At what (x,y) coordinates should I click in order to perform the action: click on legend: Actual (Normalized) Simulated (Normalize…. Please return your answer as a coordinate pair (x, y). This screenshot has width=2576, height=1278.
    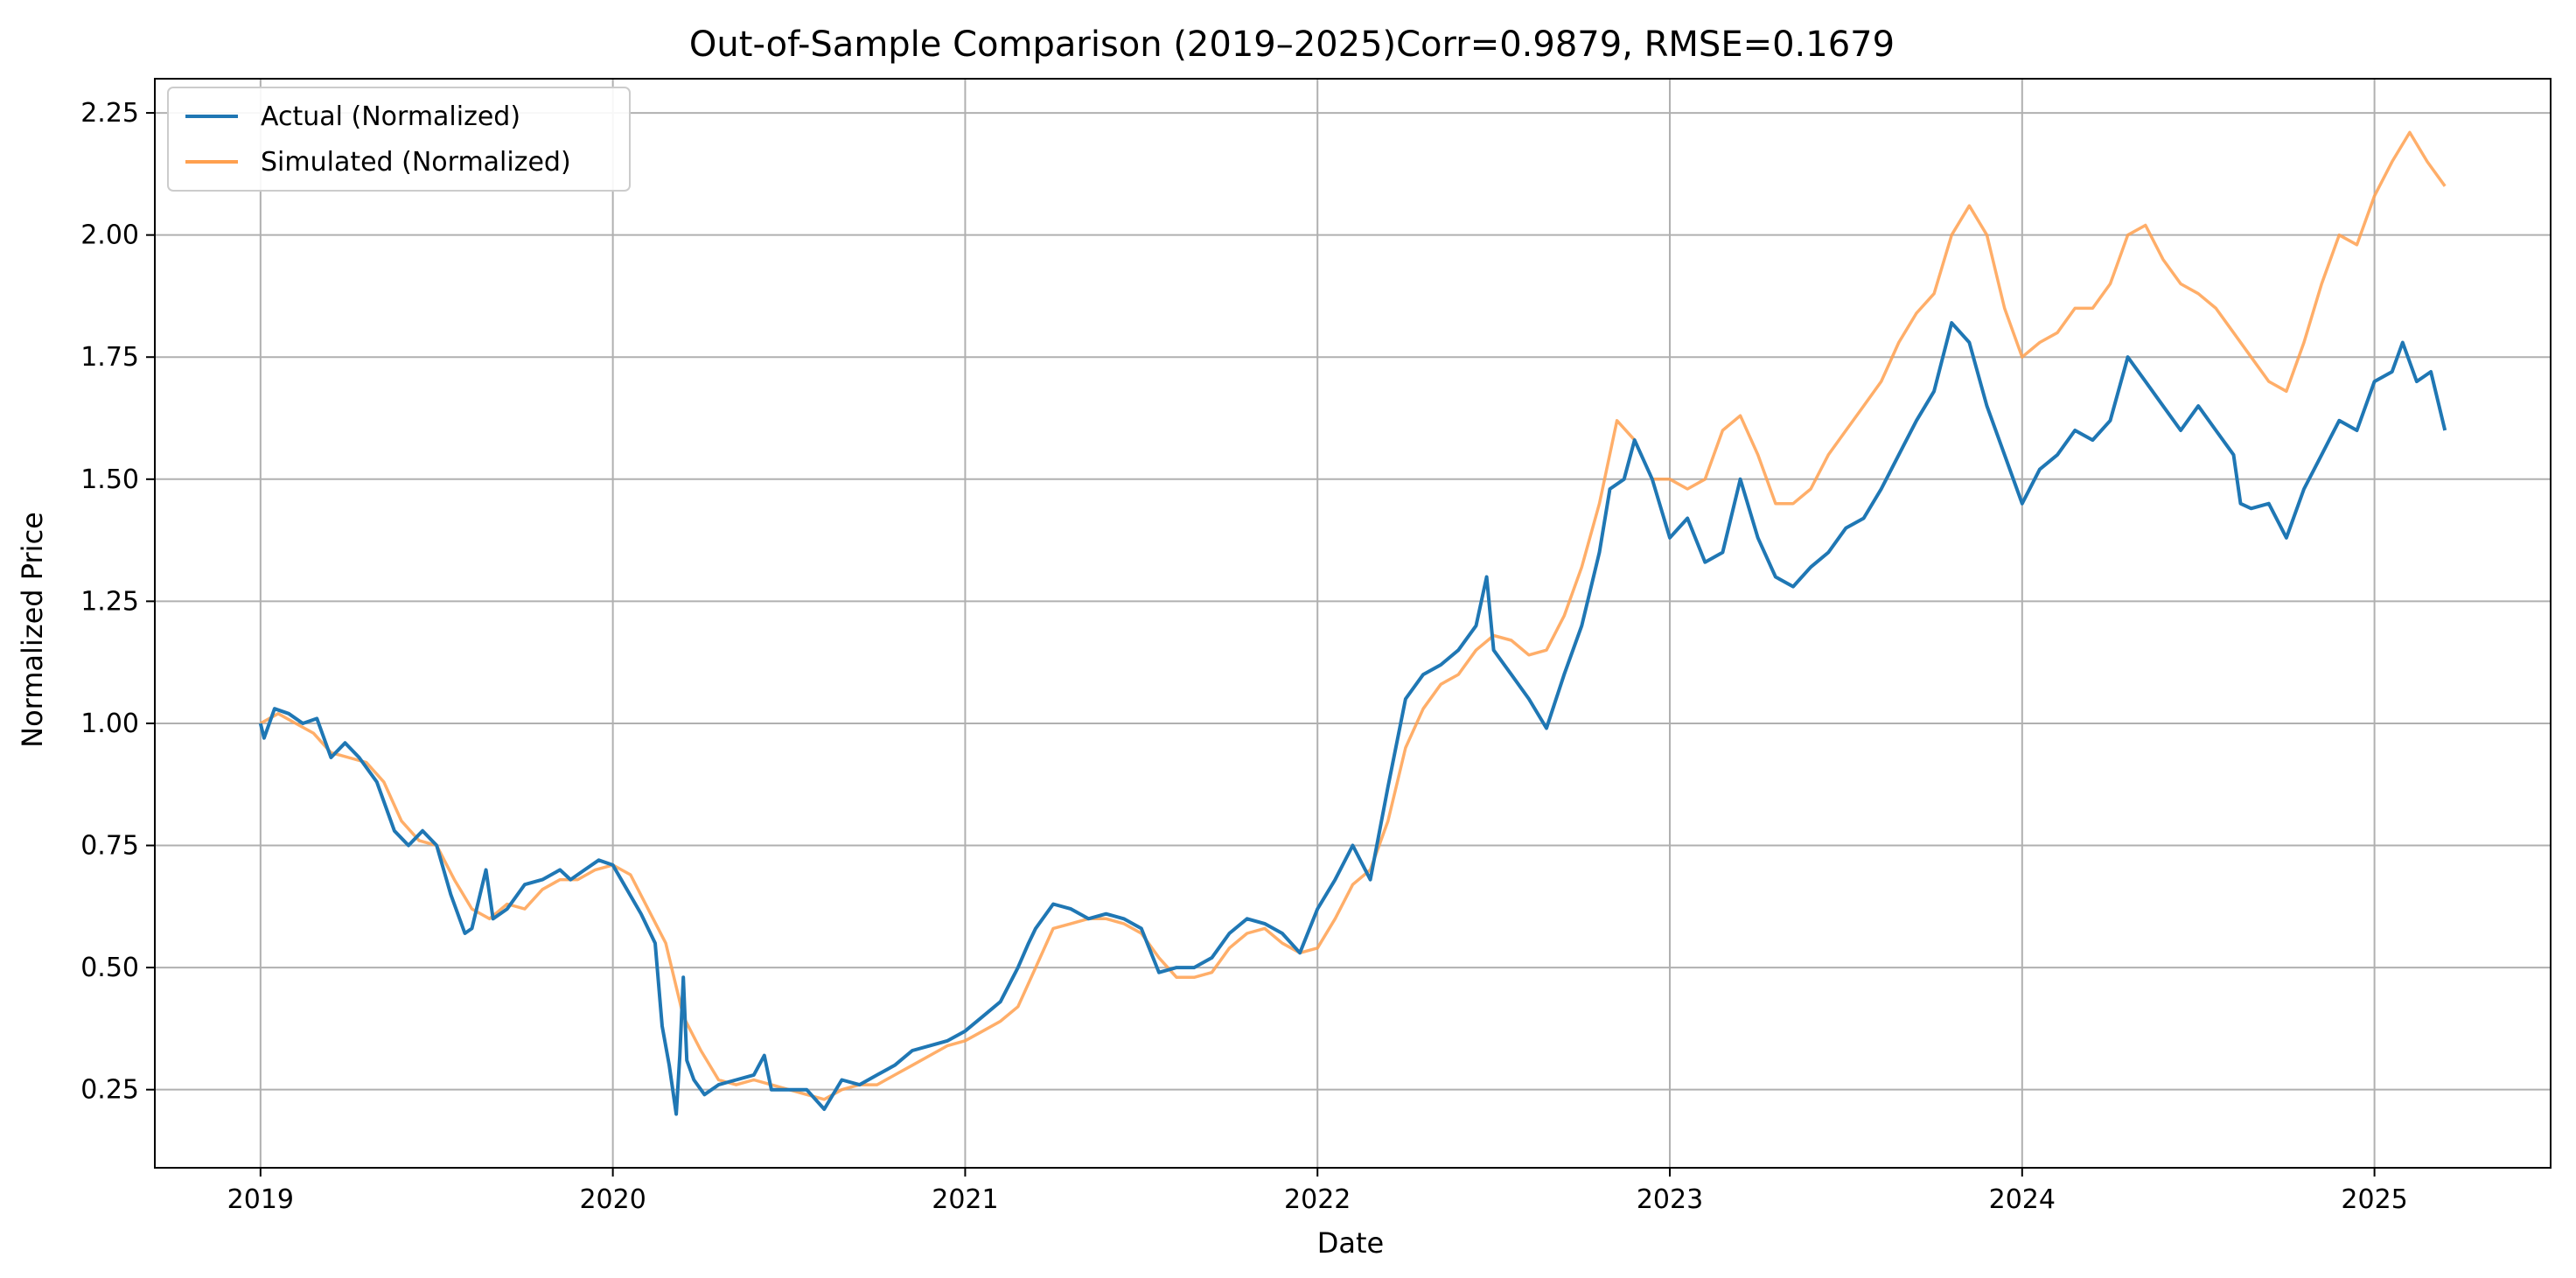
    Looking at the image, I should click on (399, 139).